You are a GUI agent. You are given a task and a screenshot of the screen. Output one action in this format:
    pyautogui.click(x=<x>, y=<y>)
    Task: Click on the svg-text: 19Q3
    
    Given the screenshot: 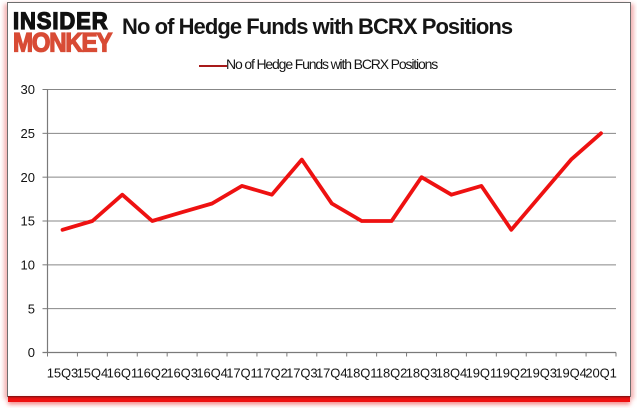 What is the action you would take?
    pyautogui.click(x=540, y=372)
    